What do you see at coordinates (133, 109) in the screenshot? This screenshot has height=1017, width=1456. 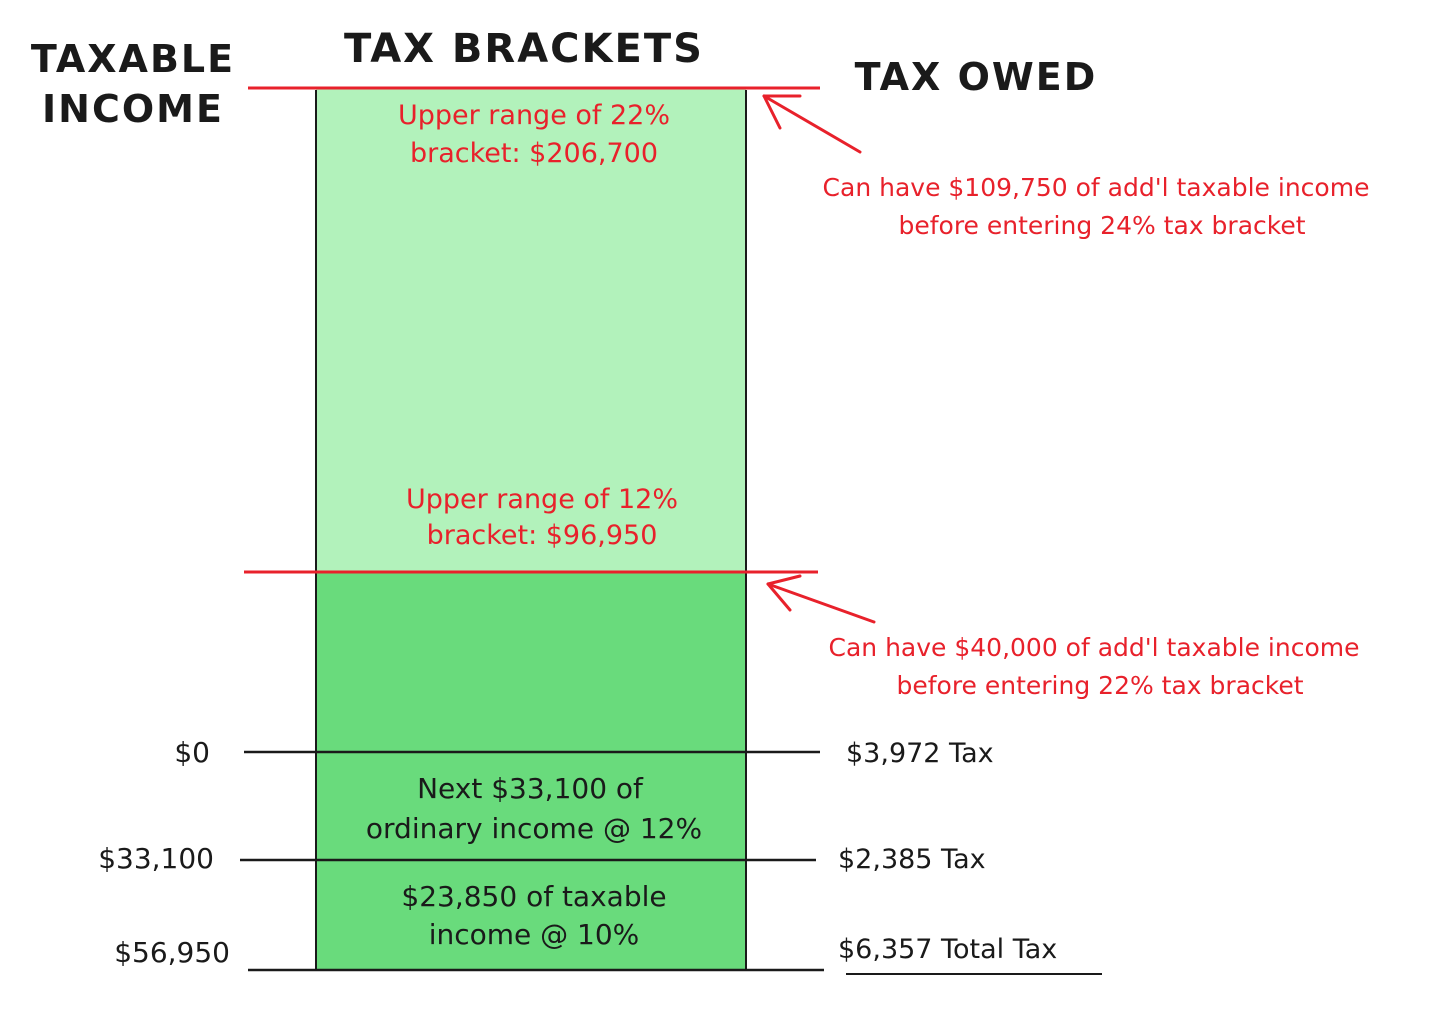 I see `taxable-income-header-line2: INCOME` at bounding box center [133, 109].